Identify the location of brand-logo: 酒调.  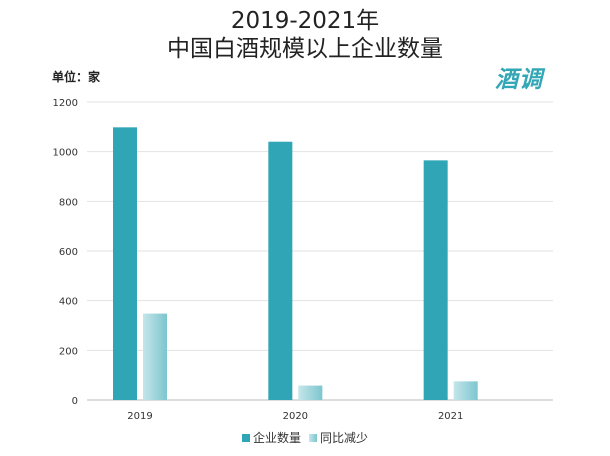
(519, 80).